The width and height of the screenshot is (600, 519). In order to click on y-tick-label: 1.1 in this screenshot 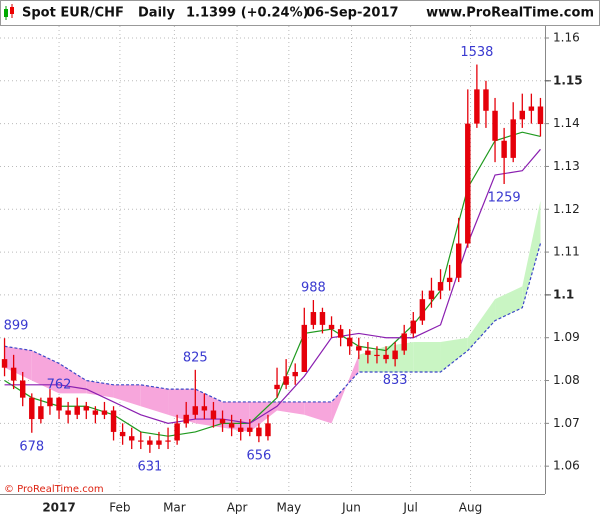, I will do `click(563, 294)`.